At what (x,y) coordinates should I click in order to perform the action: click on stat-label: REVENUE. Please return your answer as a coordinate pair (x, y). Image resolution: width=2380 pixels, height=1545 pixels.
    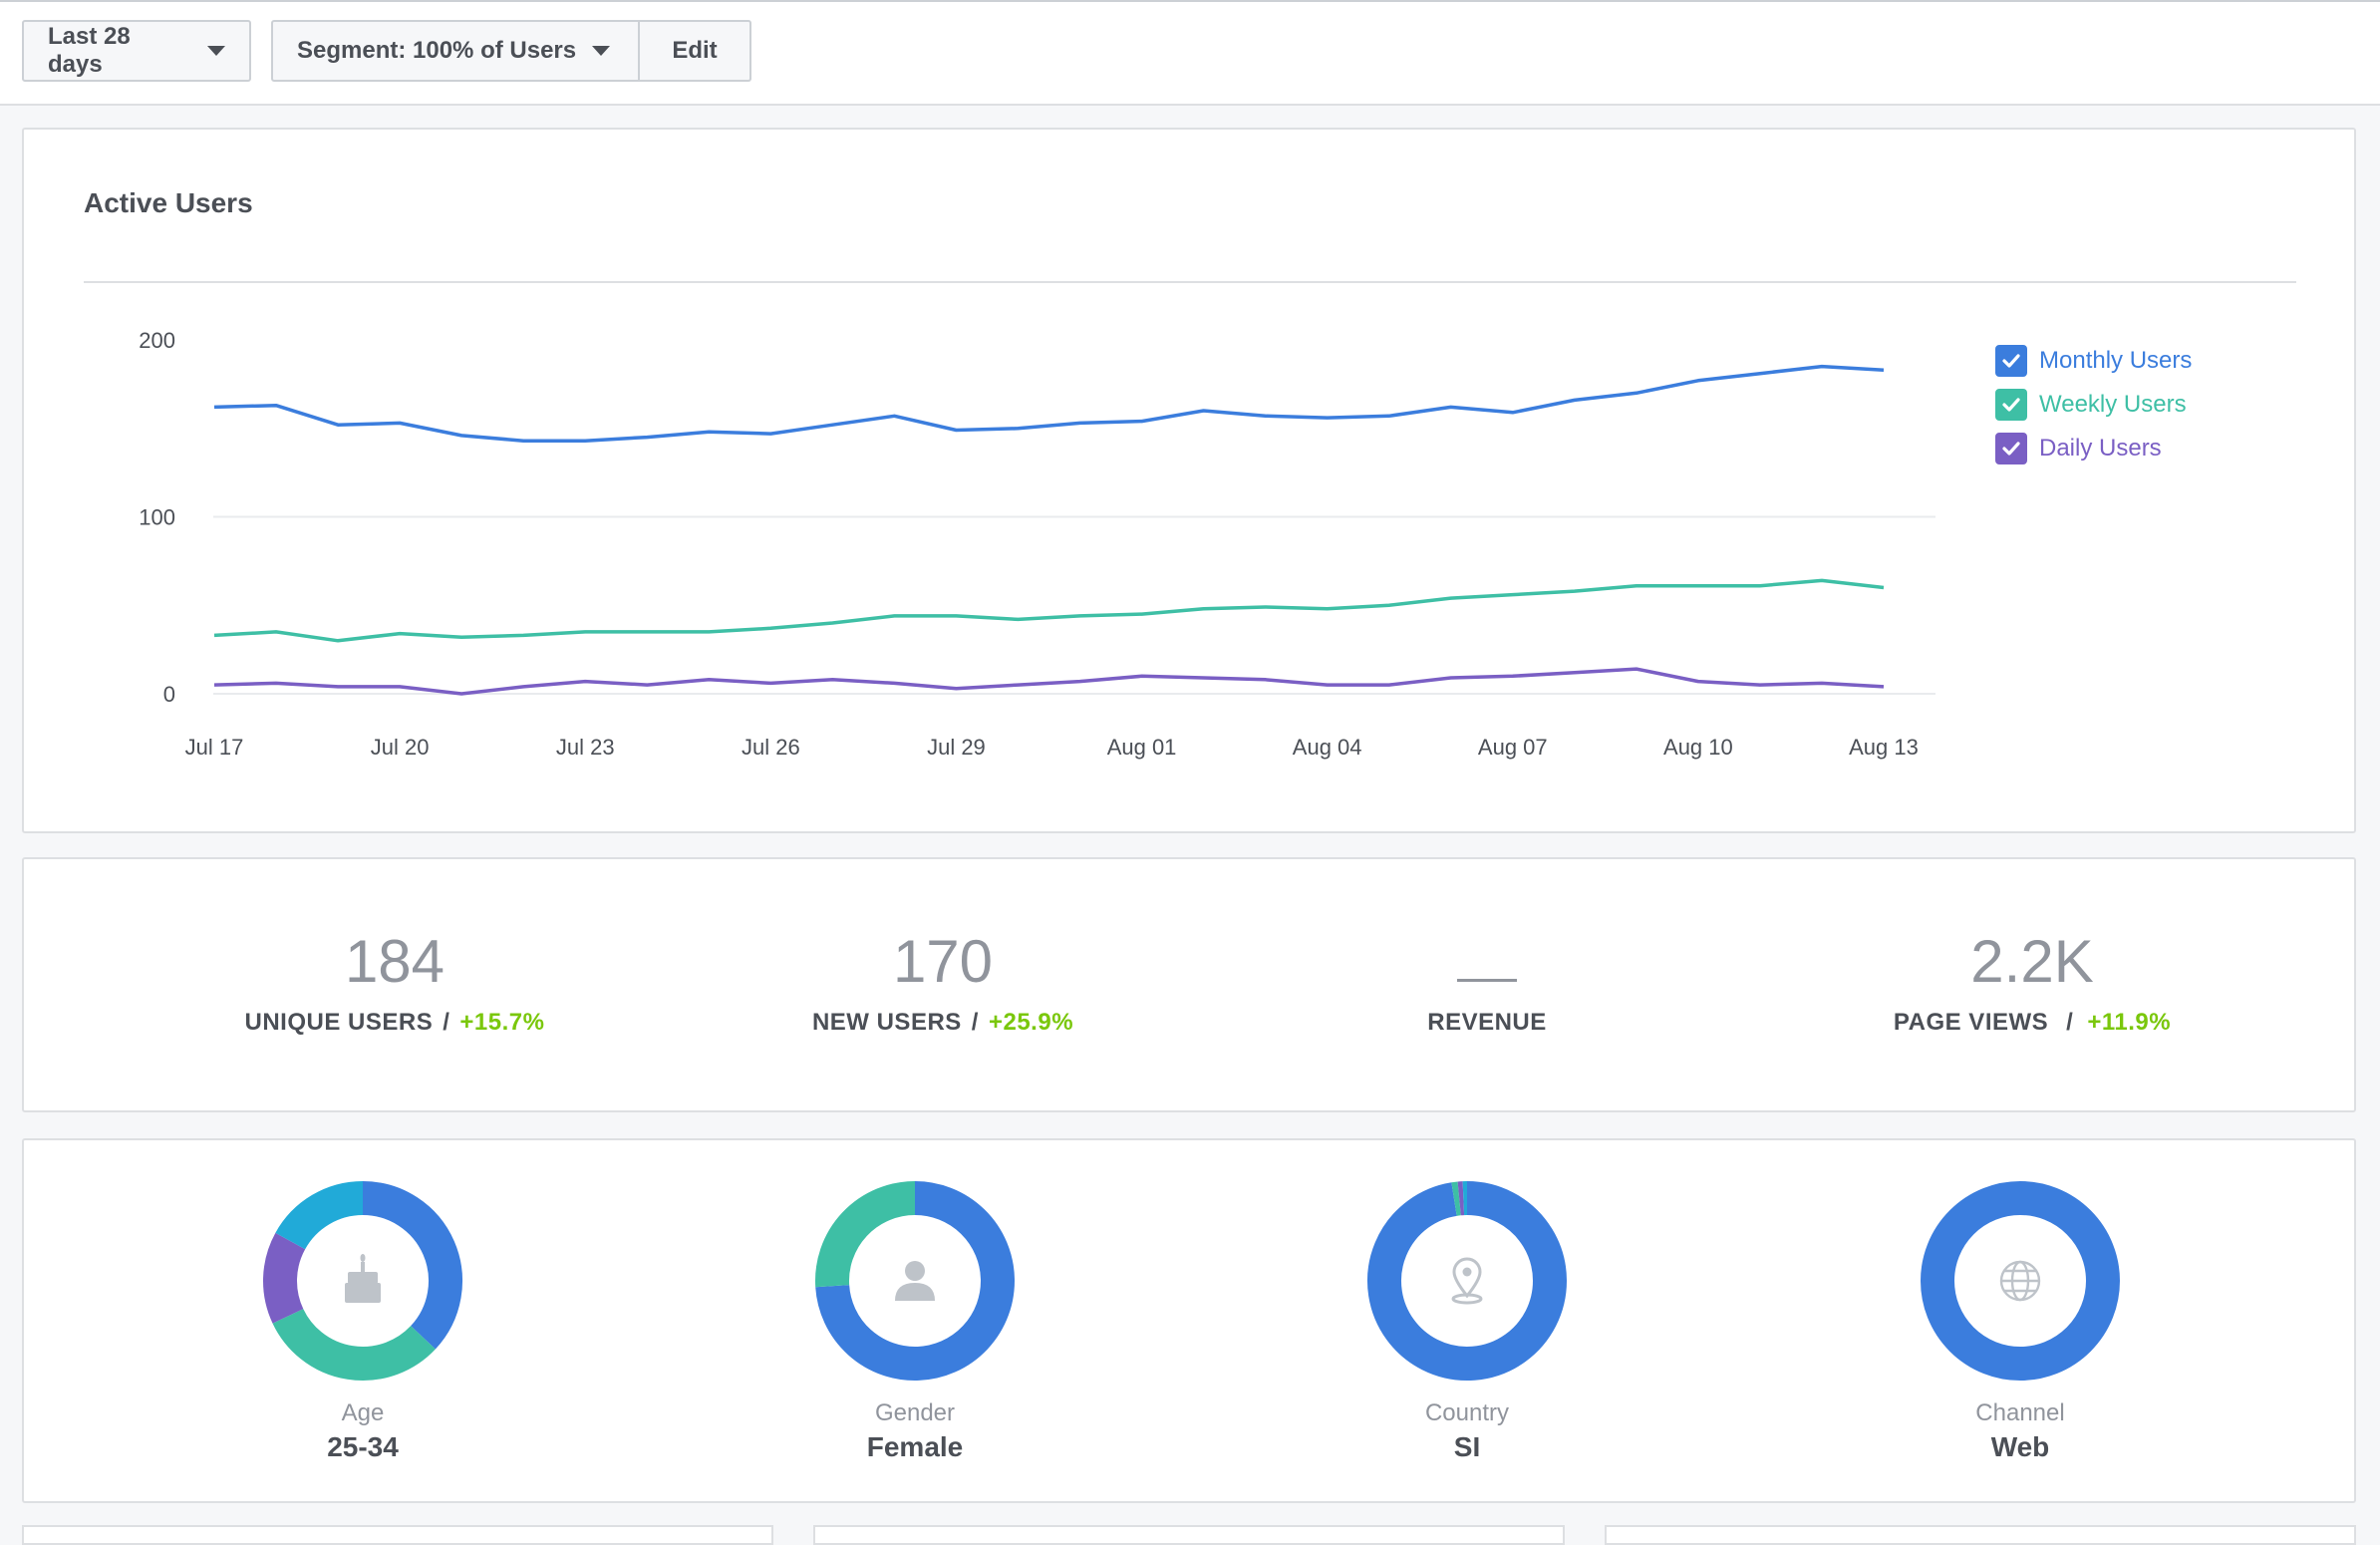
    Looking at the image, I should click on (1487, 1023).